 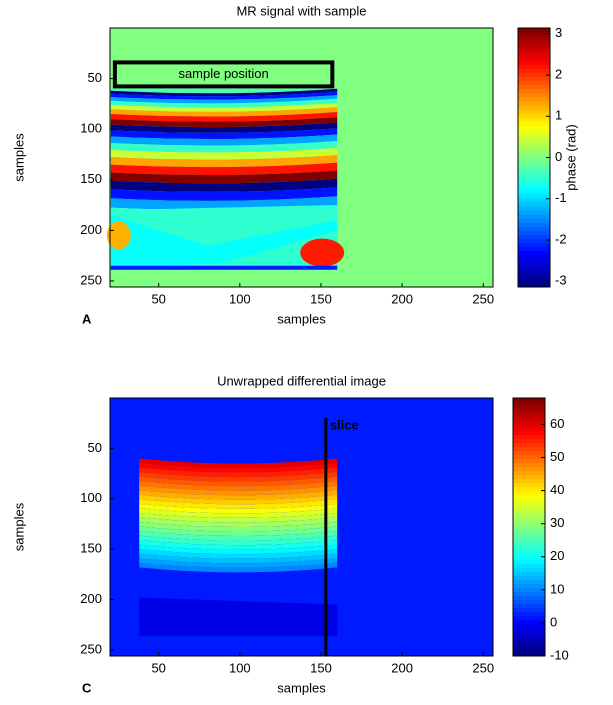 I want to click on blob, so click(x=322, y=252).